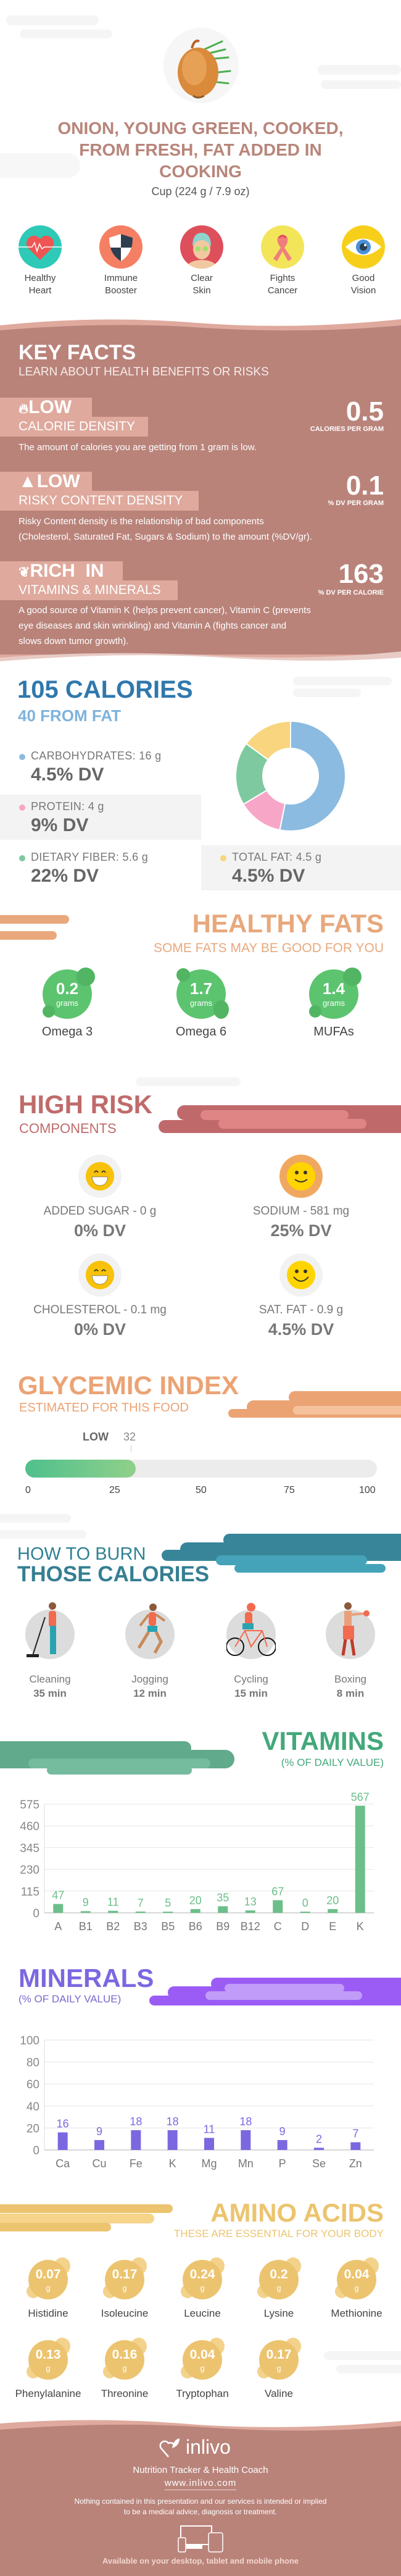  What do you see at coordinates (48, 2355) in the screenshot?
I see `amino-acid-value: 0.13` at bounding box center [48, 2355].